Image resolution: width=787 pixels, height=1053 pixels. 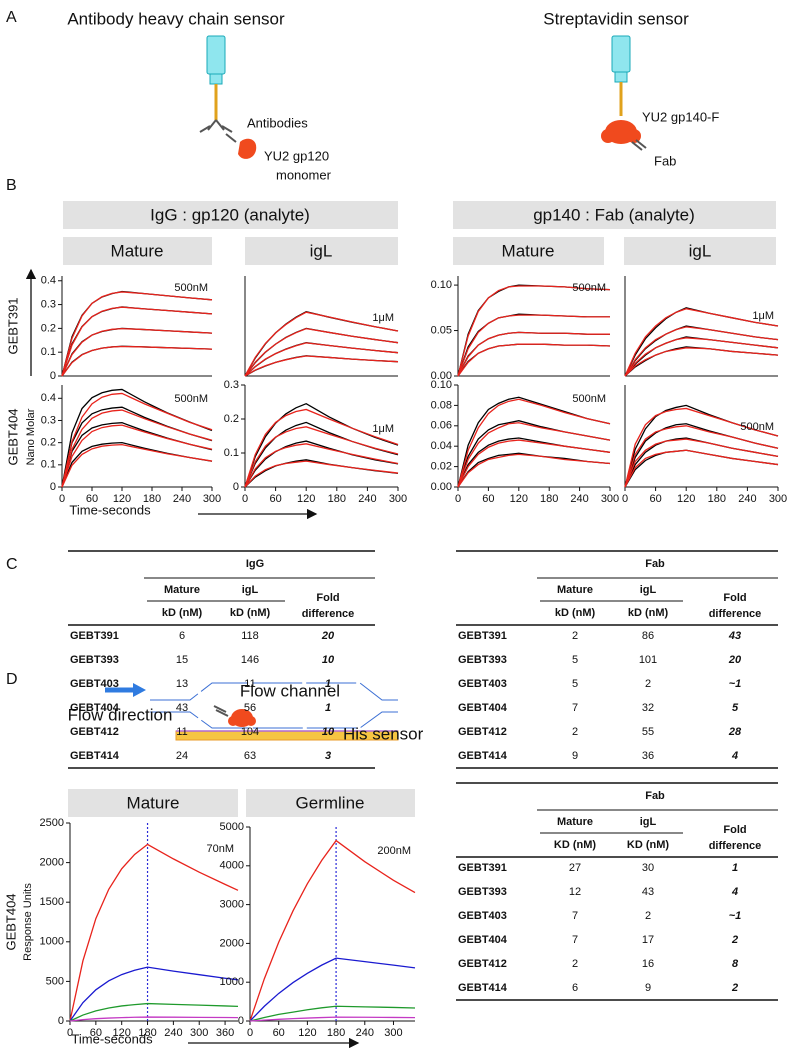 I want to click on table-row-name: GEBT404, so click(x=483, y=708).